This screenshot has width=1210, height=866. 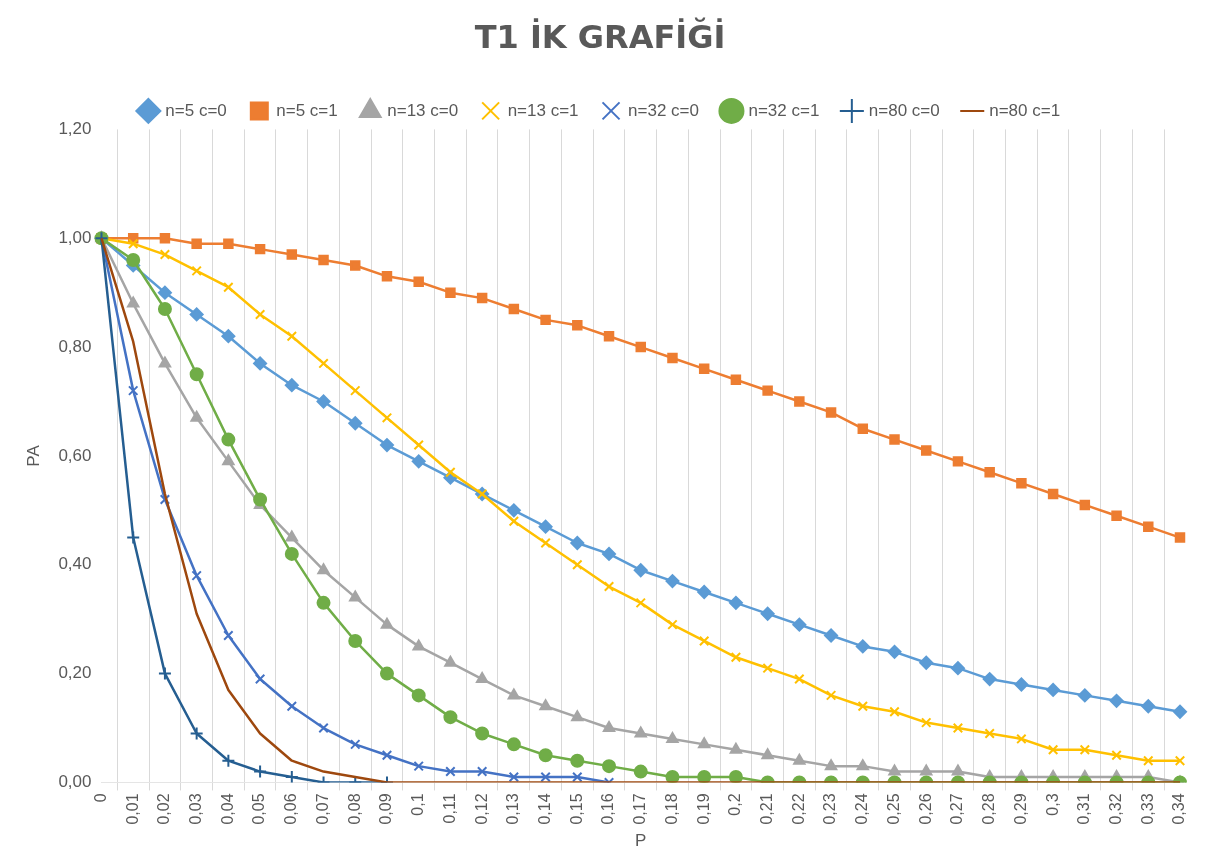 I want to click on x-tick-label: 0,06, so click(x=291, y=809).